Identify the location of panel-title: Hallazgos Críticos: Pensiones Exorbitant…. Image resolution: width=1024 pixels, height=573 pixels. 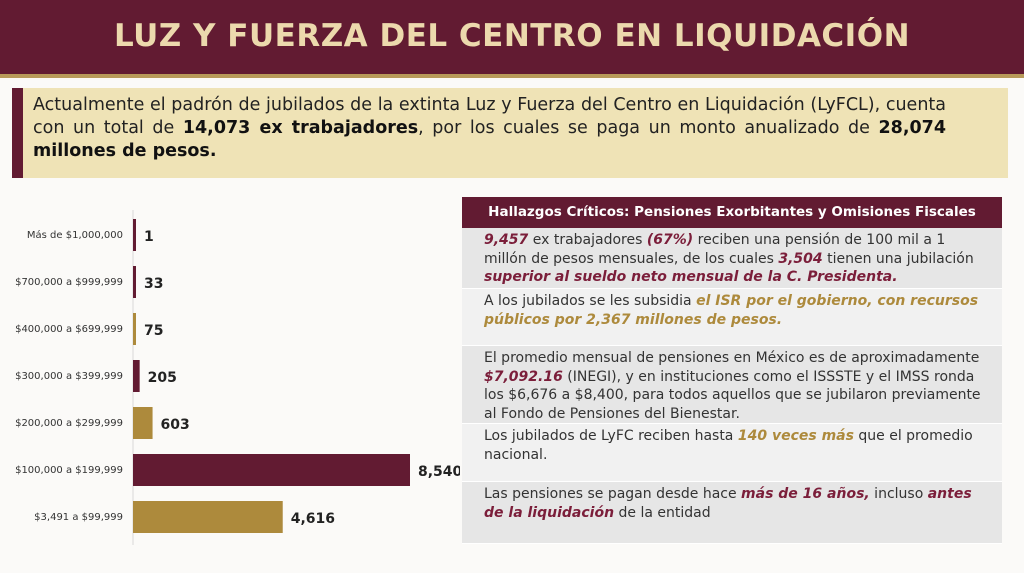
(732, 212).